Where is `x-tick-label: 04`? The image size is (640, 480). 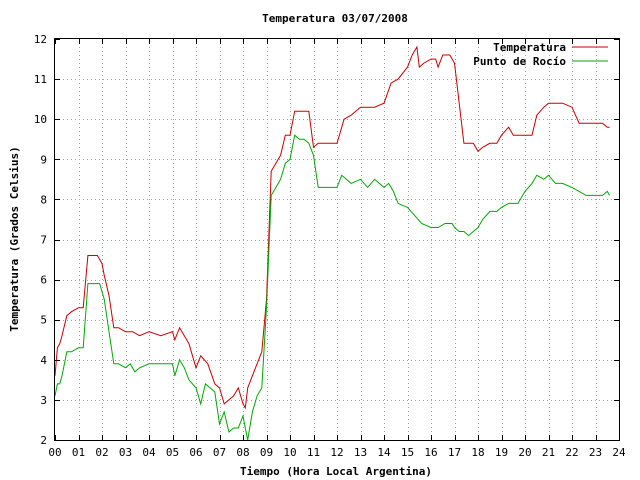
x-tick-label: 04 is located at coordinates (149, 452).